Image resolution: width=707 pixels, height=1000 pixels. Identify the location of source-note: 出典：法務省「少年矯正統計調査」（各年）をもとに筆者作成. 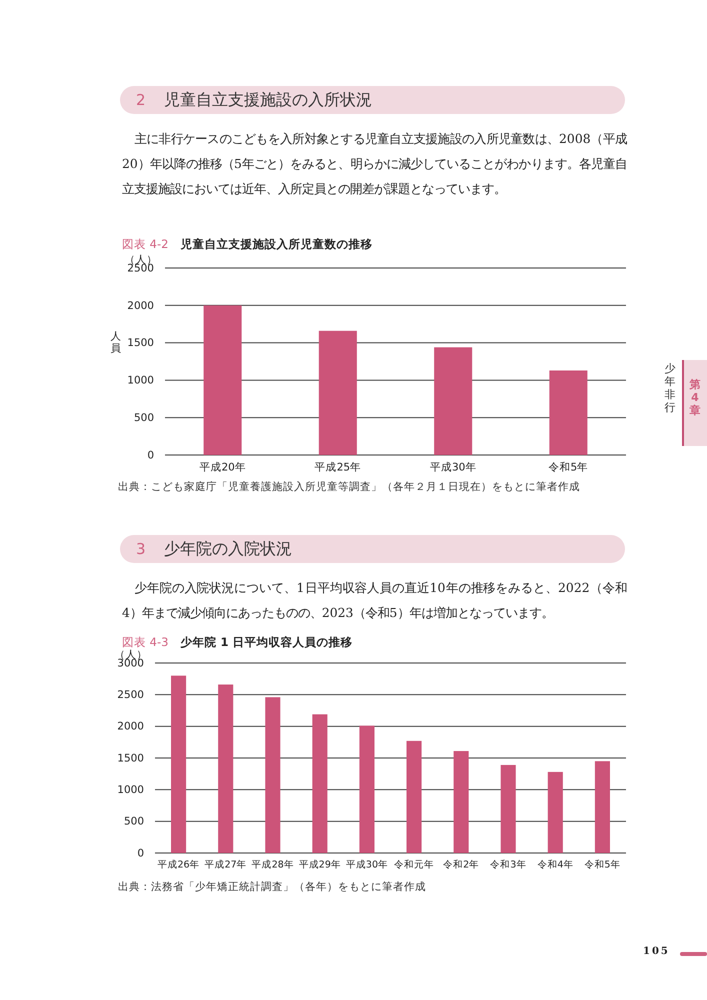
(272, 887).